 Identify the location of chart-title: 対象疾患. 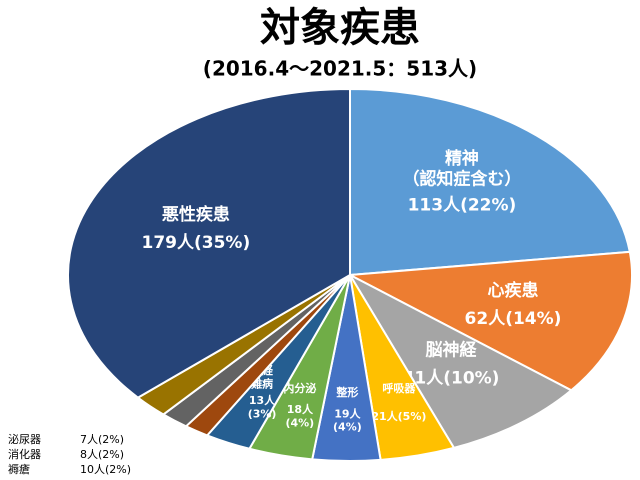
(340, 28).